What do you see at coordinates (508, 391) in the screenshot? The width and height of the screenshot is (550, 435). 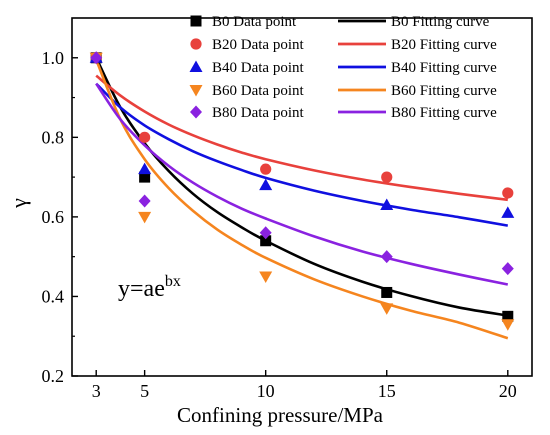 I see `x-tick-label-4: 20` at bounding box center [508, 391].